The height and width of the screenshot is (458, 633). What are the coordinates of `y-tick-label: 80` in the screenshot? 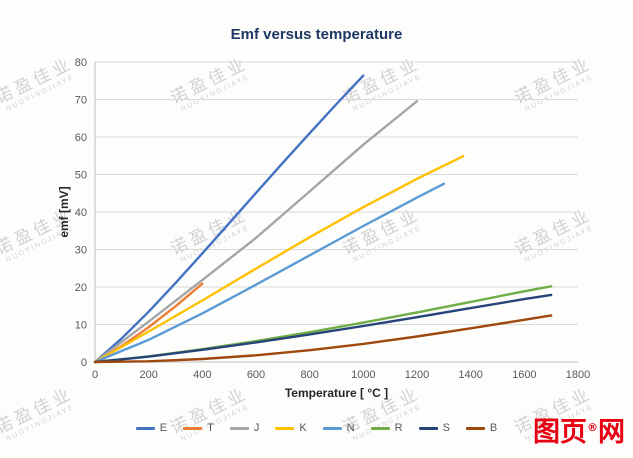 It's located at (81, 63).